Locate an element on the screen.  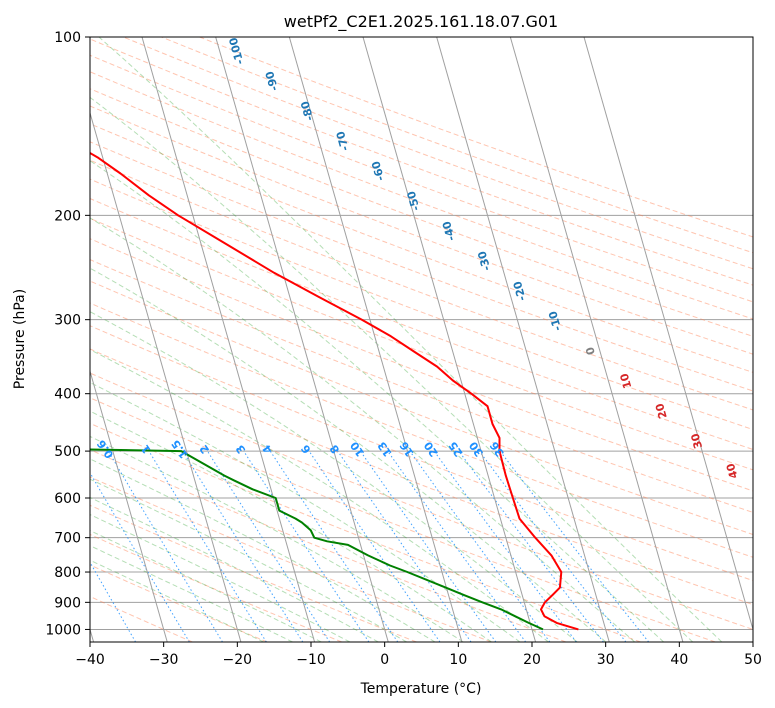
isotherm-label: 10 is located at coordinates (626, 380).